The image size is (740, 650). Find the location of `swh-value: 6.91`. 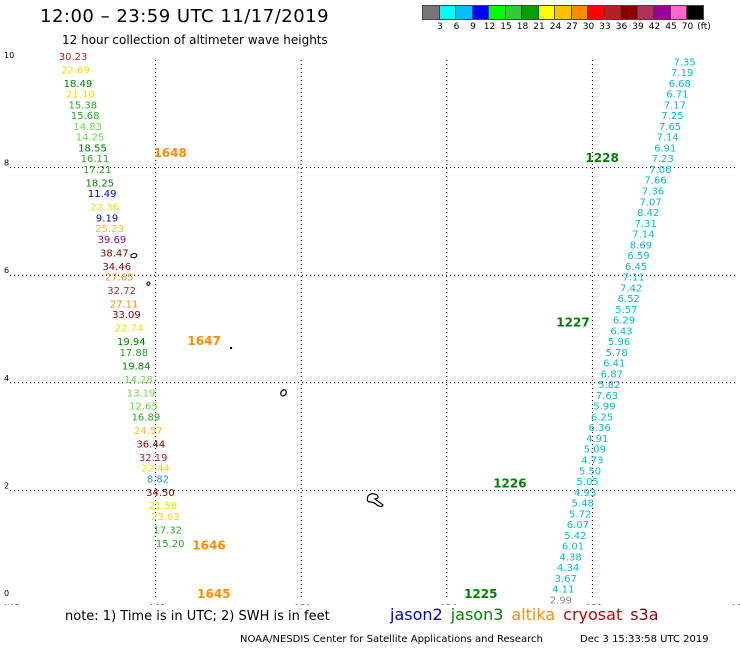

swh-value: 6.91 is located at coordinates (665, 148).